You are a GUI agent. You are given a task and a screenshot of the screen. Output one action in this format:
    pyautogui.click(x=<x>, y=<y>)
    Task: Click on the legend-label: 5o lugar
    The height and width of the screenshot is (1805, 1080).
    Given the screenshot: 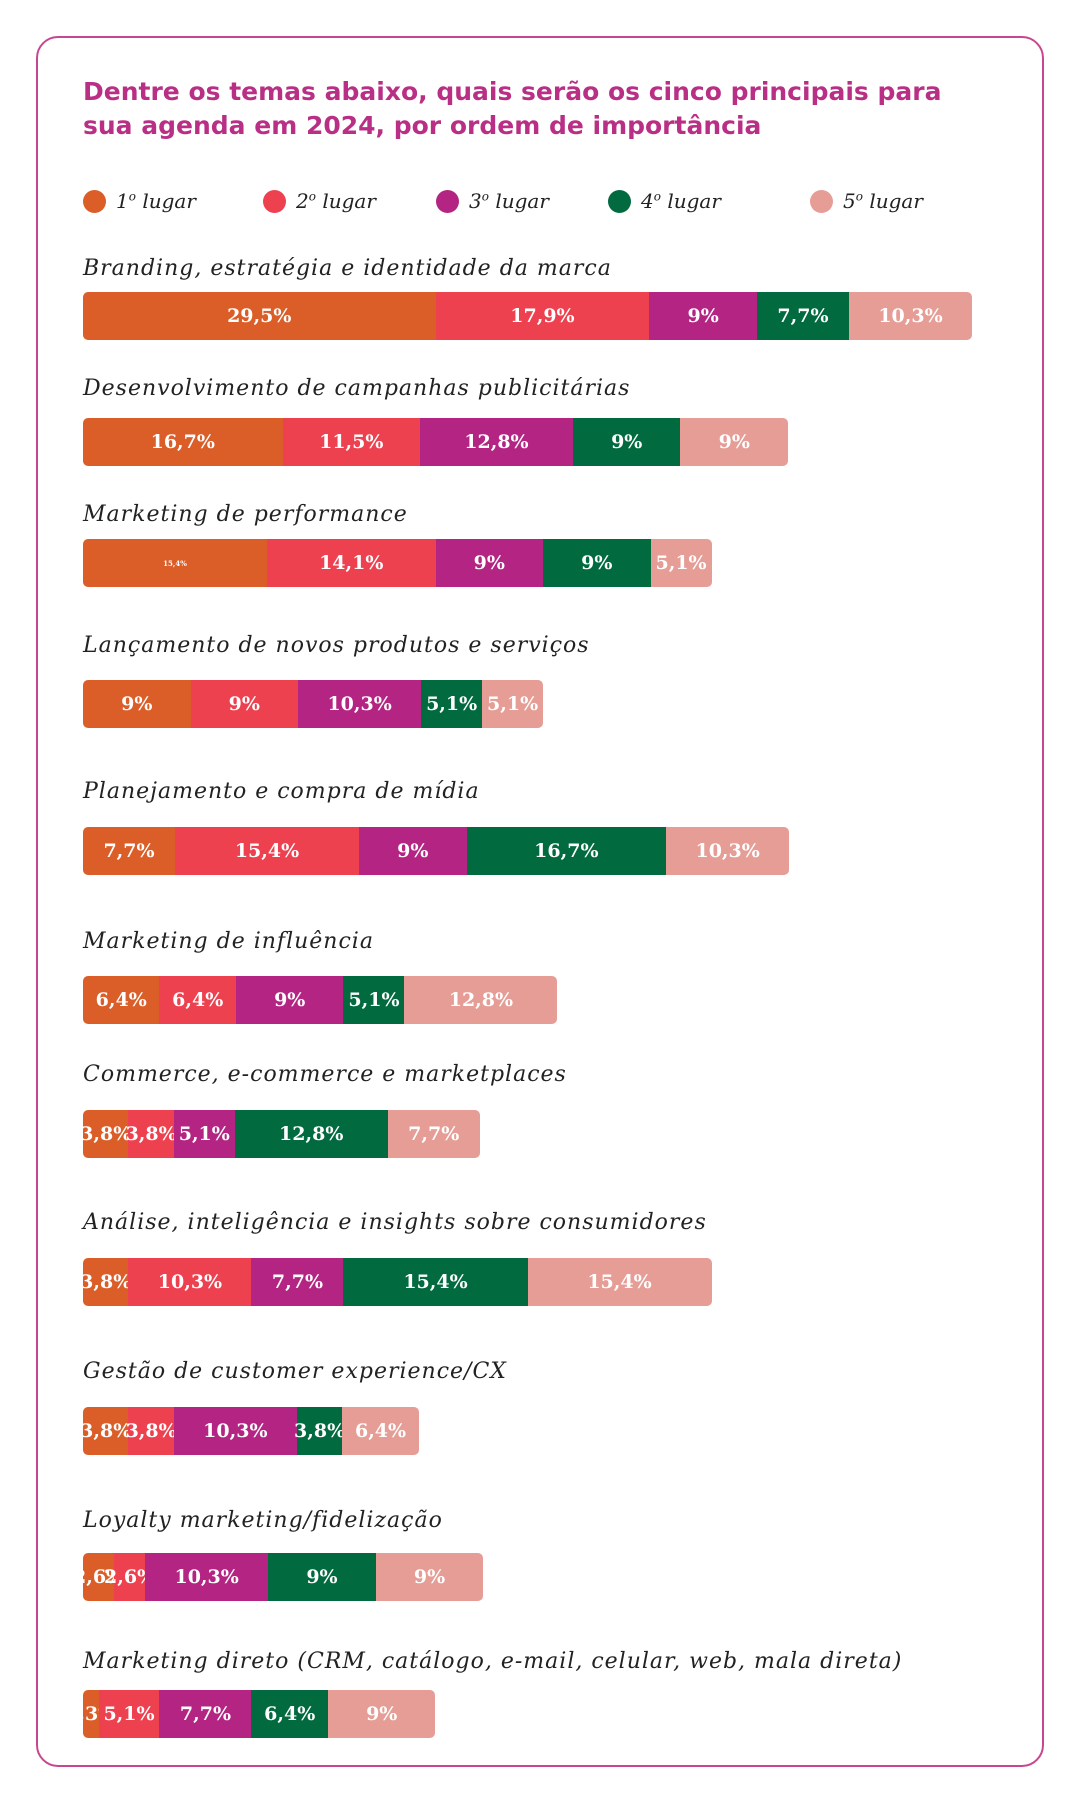 What is the action you would take?
    pyautogui.click(x=883, y=201)
    